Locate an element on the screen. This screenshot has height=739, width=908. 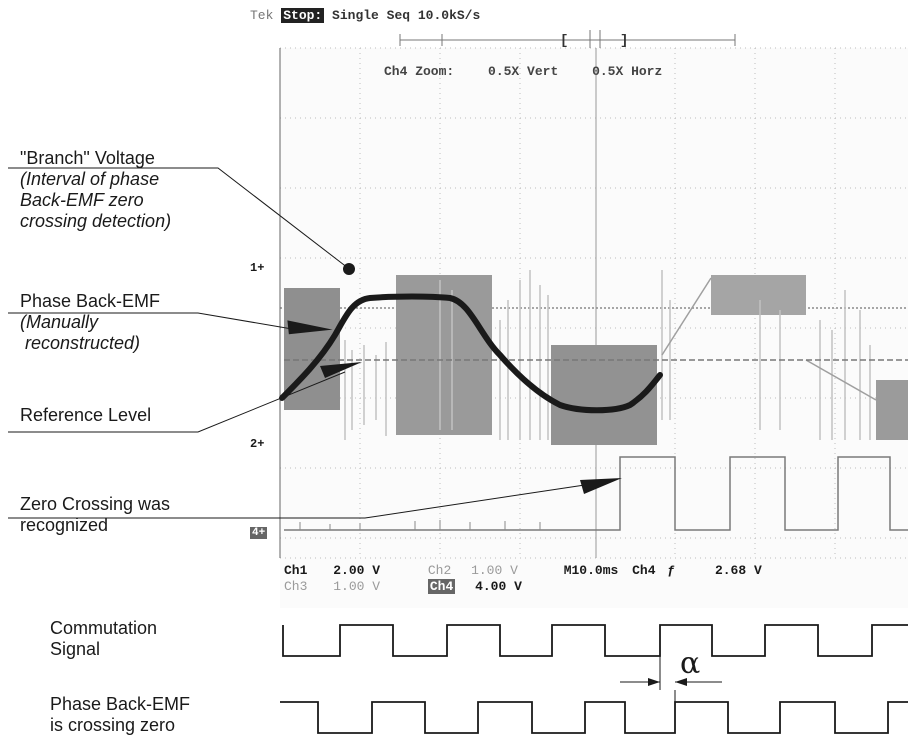
branch-title: "Branch" Voltage is located at coordinates (87, 158).